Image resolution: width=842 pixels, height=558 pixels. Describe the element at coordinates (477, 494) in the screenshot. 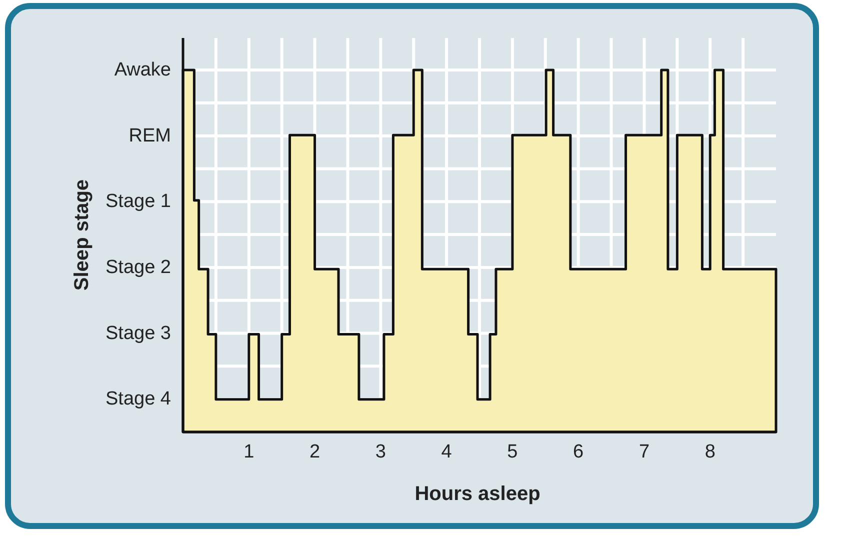

I see `x-axis-title: Hours asleep` at that location.